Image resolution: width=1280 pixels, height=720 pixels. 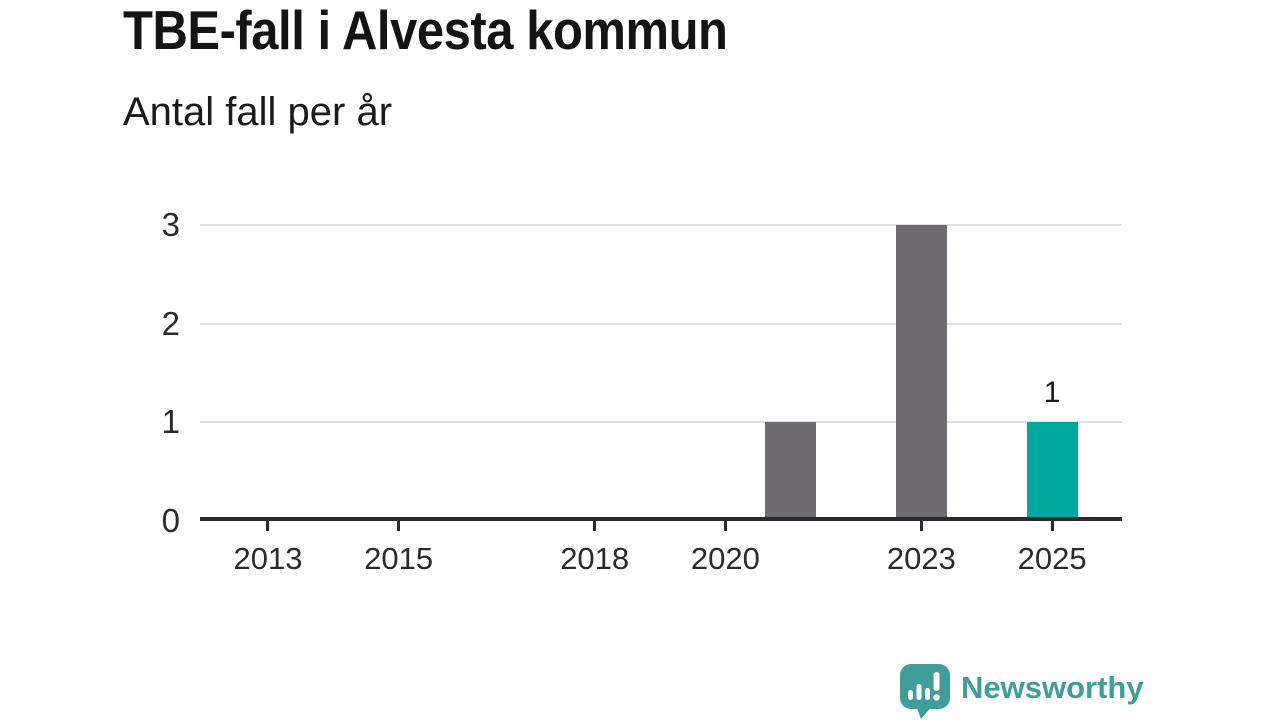 I want to click on y-axis-label: 0, so click(x=170, y=520).